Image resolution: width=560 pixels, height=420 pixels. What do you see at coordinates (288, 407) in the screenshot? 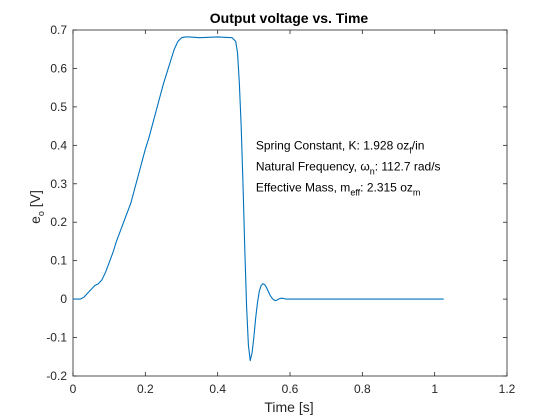
I see `x-axis-label: Time [s]` at bounding box center [288, 407].